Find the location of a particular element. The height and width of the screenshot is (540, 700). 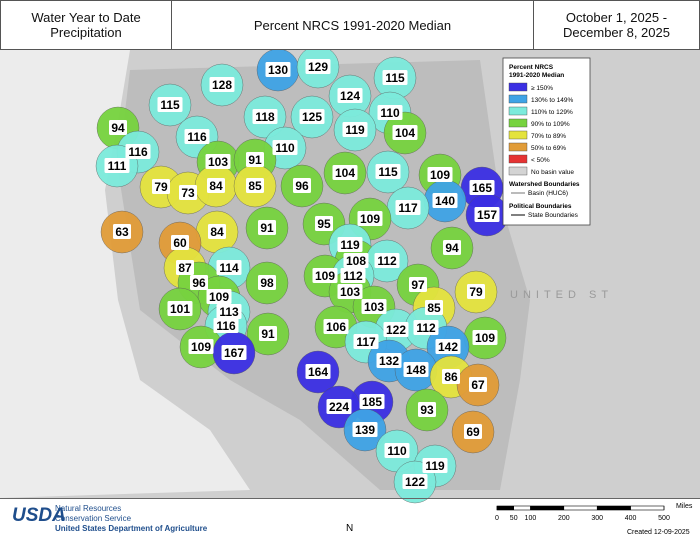

basin-label: 96 is located at coordinates (302, 186).